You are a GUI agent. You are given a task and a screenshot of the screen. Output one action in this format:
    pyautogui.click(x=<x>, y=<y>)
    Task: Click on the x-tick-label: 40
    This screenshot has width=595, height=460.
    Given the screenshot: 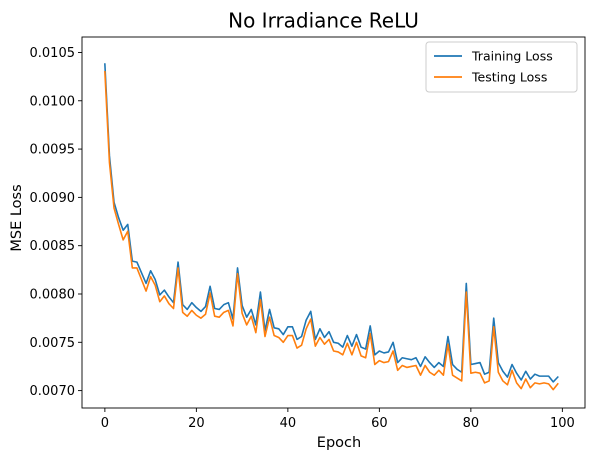 What is the action you would take?
    pyautogui.click(x=288, y=423)
    